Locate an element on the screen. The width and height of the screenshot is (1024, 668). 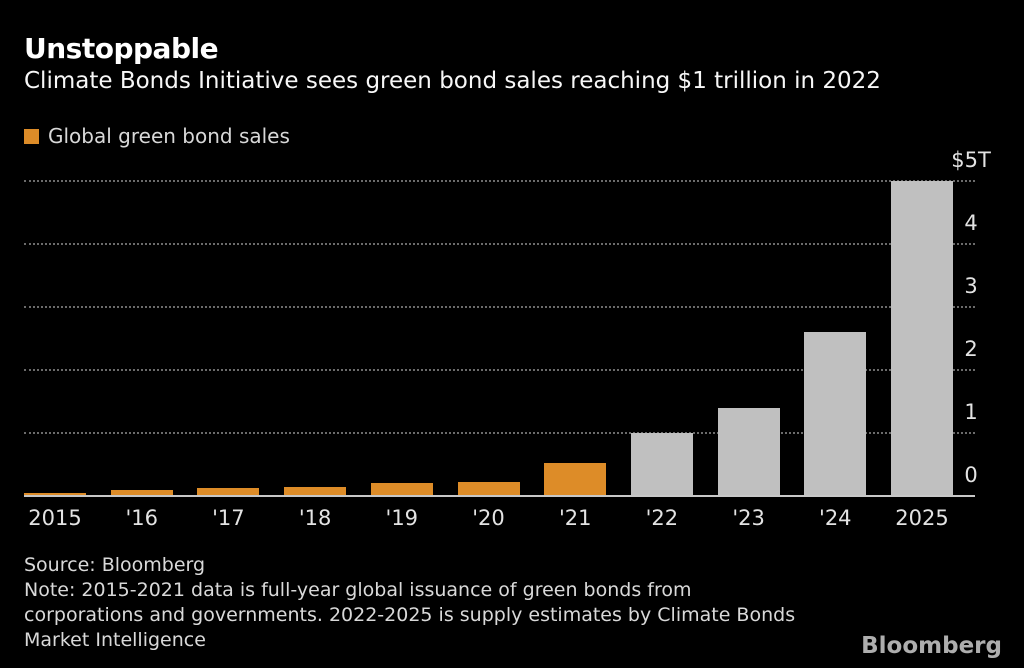
x-axis-labels: 2015 '16 '17 '18 '19 '20 '21 '22 '23 '24 2025 is located at coordinates (499, 521).